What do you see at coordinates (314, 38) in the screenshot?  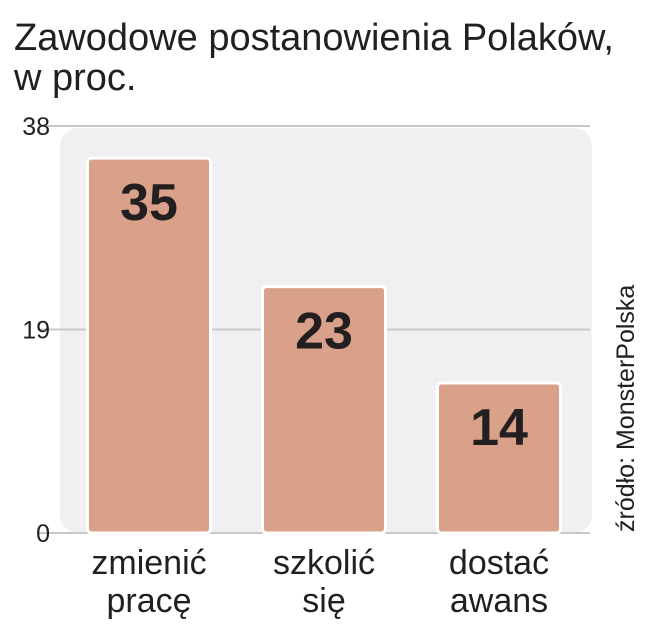 I see `title-line: Zawodowe postanowienia Polaków,` at bounding box center [314, 38].